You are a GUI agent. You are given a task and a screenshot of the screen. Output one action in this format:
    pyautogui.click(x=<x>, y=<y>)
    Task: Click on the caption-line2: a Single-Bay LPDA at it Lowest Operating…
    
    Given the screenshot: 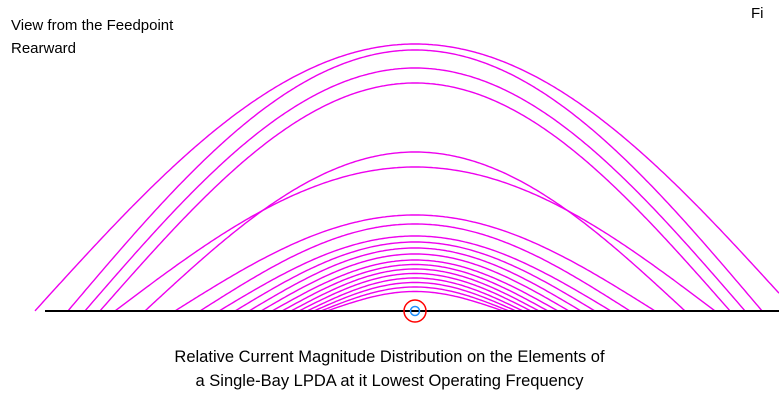 What is the action you would take?
    pyautogui.click(x=389, y=381)
    